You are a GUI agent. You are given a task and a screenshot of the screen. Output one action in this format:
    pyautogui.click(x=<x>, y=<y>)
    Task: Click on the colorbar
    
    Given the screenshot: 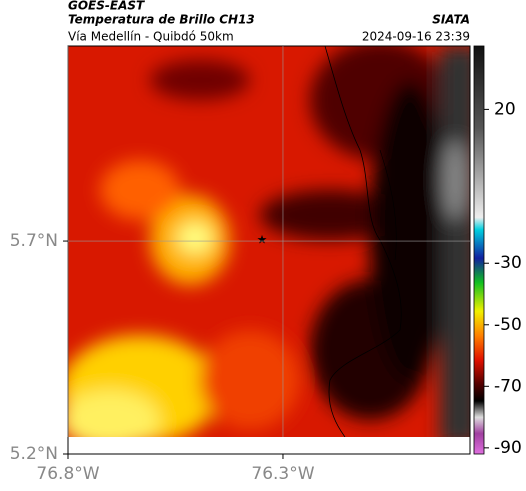 What is the action you would take?
    pyautogui.click(x=479, y=250)
    